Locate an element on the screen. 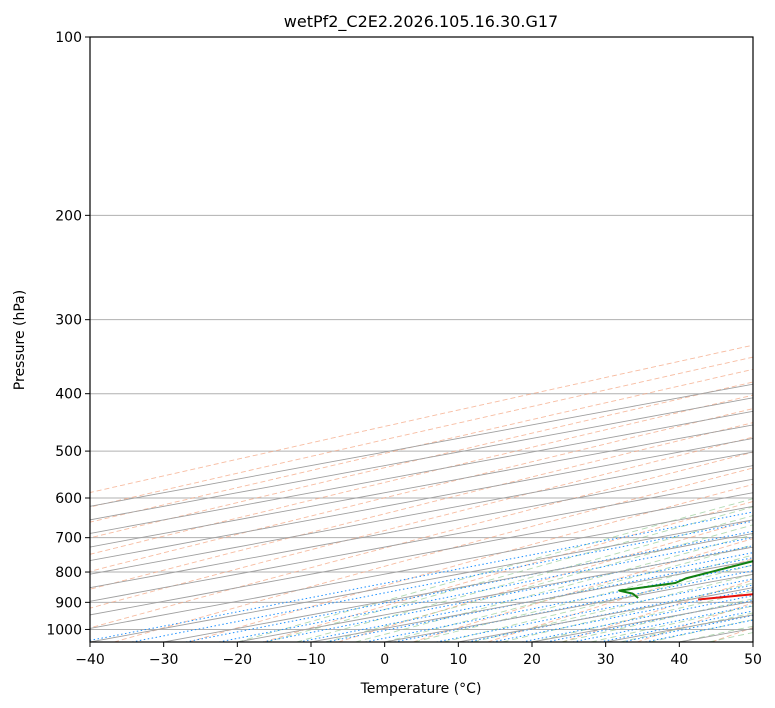 The image size is (775, 708). x-tick-label: 20 is located at coordinates (532, 660).